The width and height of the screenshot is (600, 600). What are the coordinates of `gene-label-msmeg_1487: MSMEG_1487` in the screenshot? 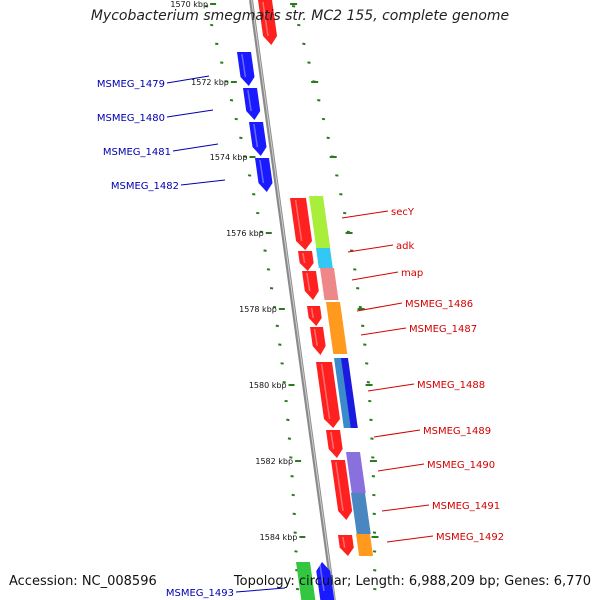 It's located at (443, 329).